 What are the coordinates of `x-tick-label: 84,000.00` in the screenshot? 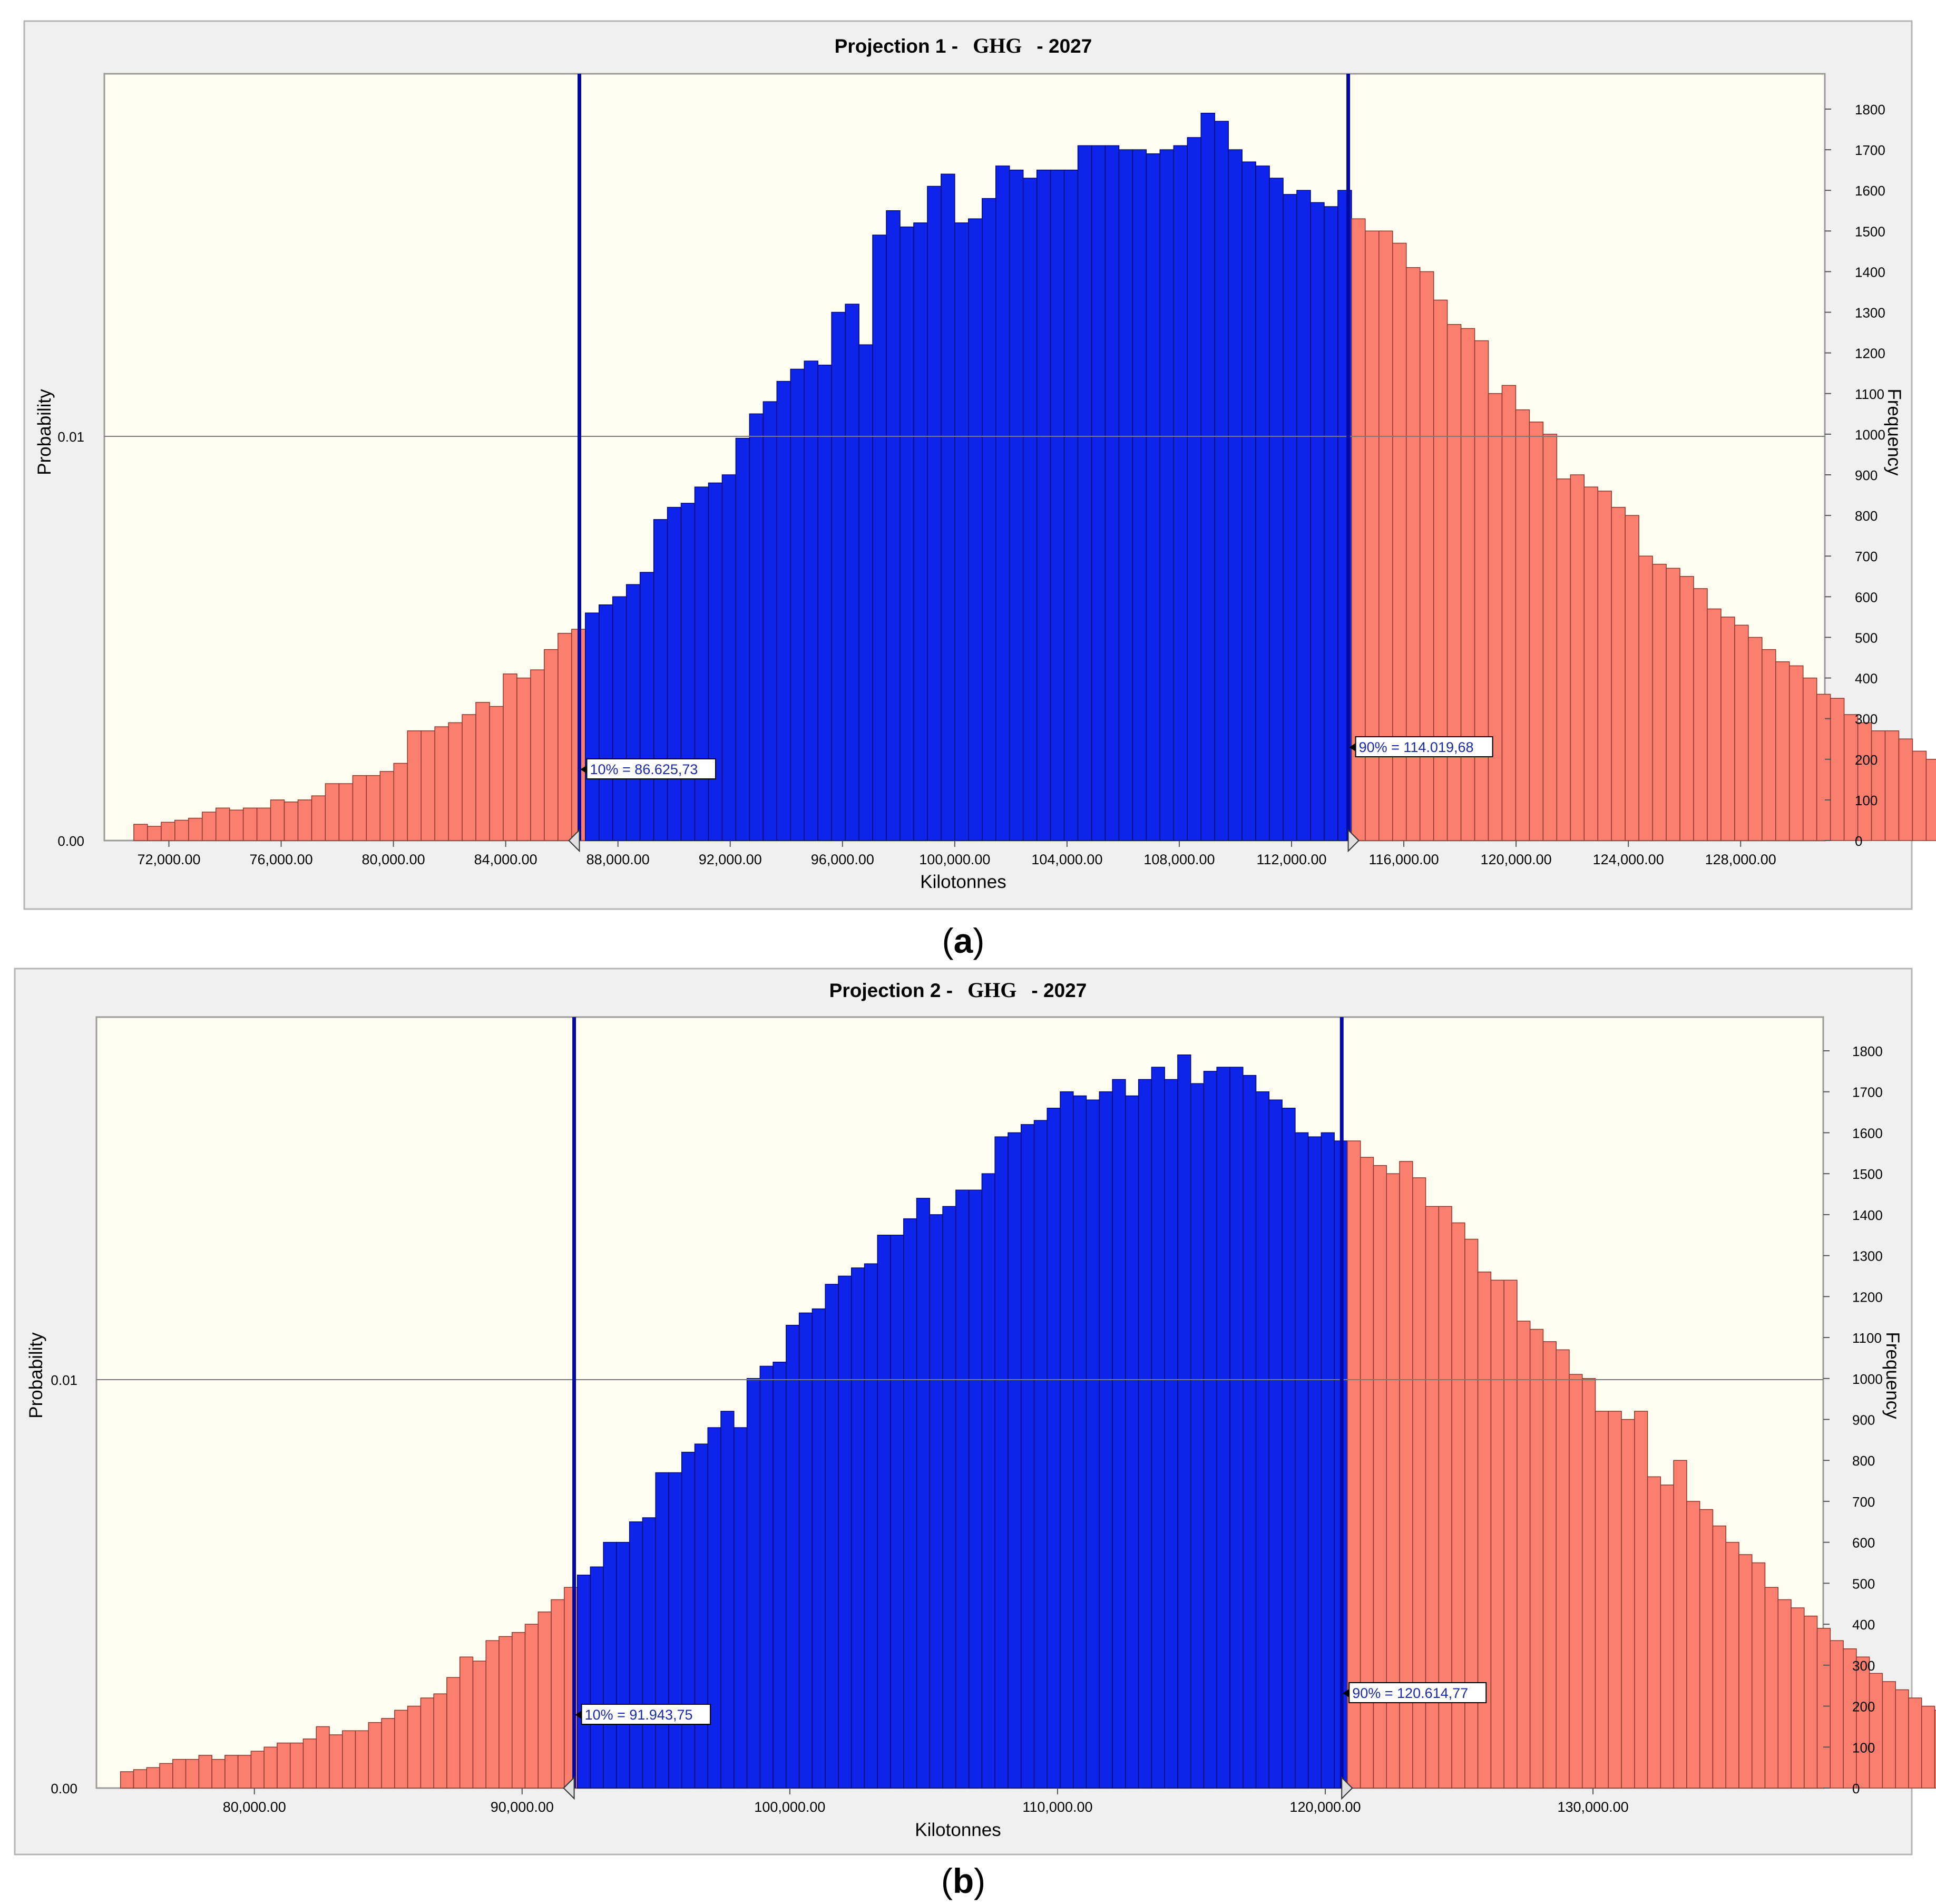 It's located at (506, 859).